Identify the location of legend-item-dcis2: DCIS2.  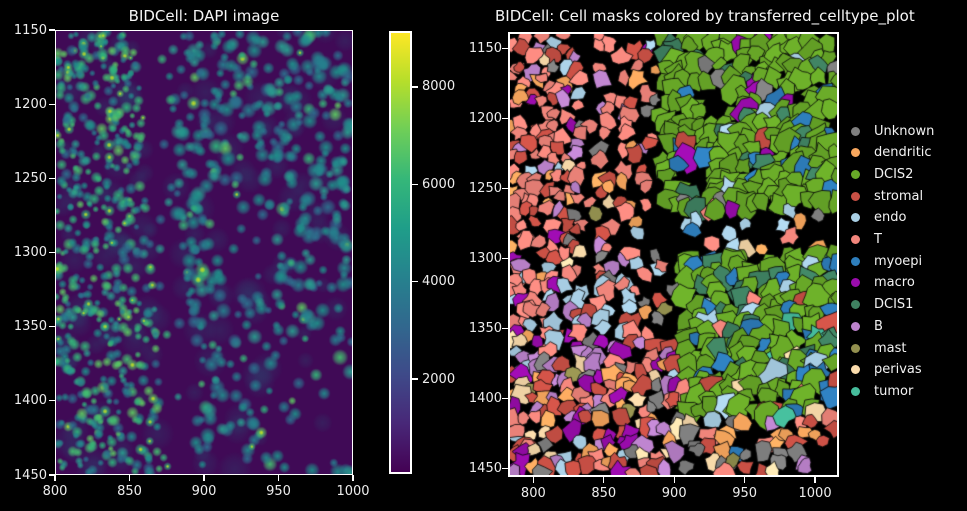
(882, 174).